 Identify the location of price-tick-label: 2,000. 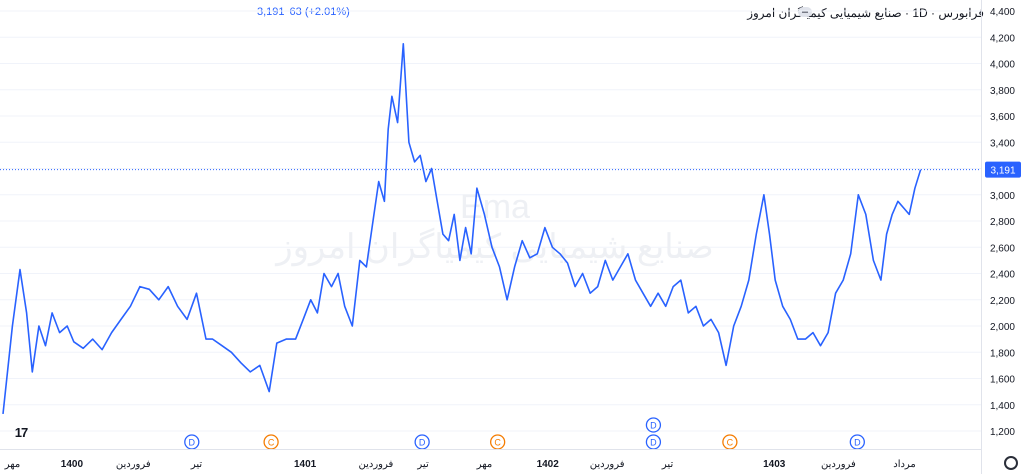
(1002, 327).